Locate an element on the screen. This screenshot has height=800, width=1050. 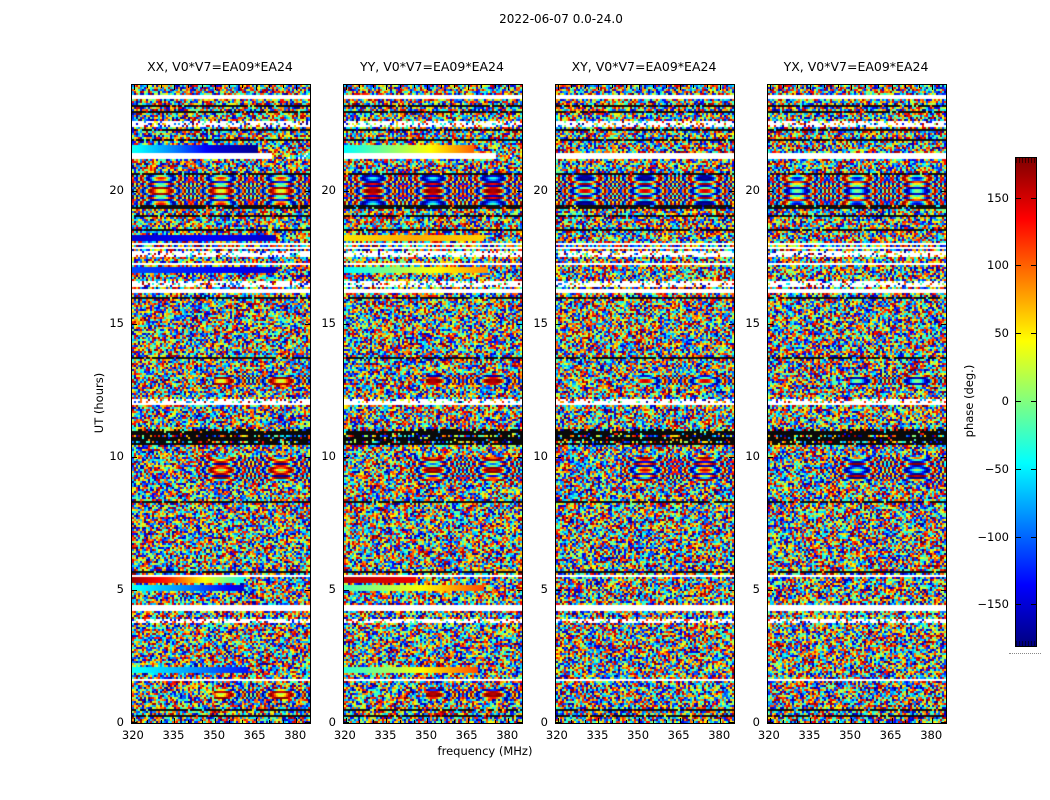
x-axis-label: frequency (MHz) is located at coordinates (485, 751).